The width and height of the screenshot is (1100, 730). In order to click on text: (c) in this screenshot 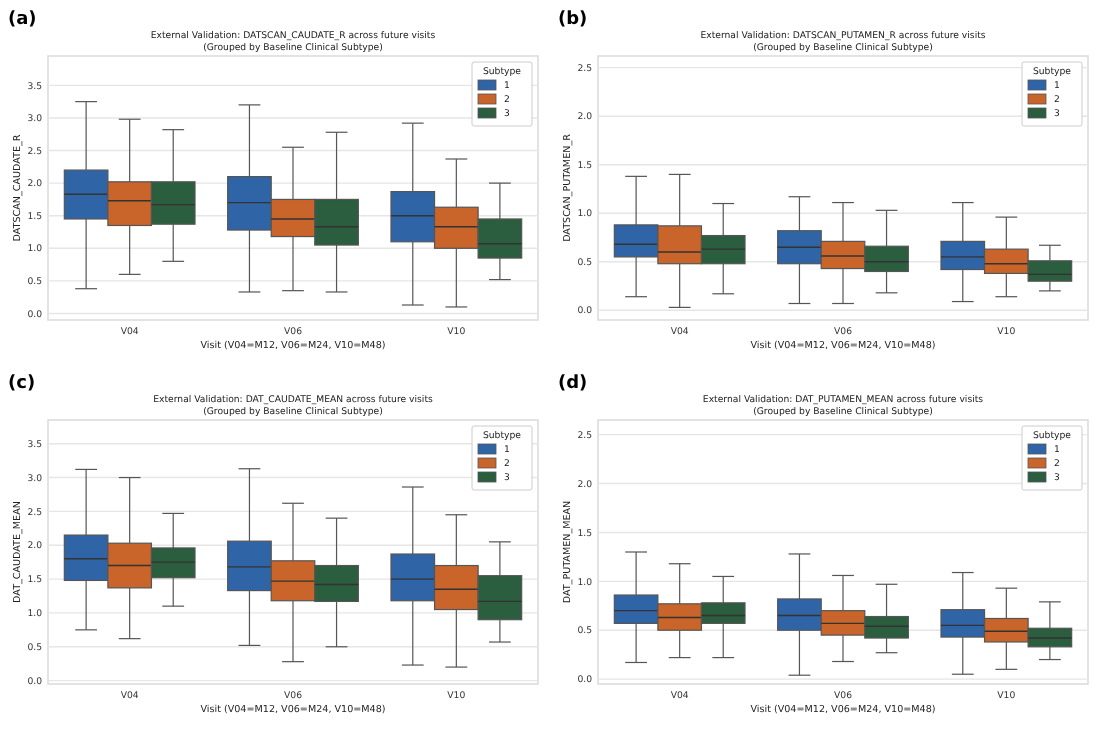, I will do `click(22, 384)`.